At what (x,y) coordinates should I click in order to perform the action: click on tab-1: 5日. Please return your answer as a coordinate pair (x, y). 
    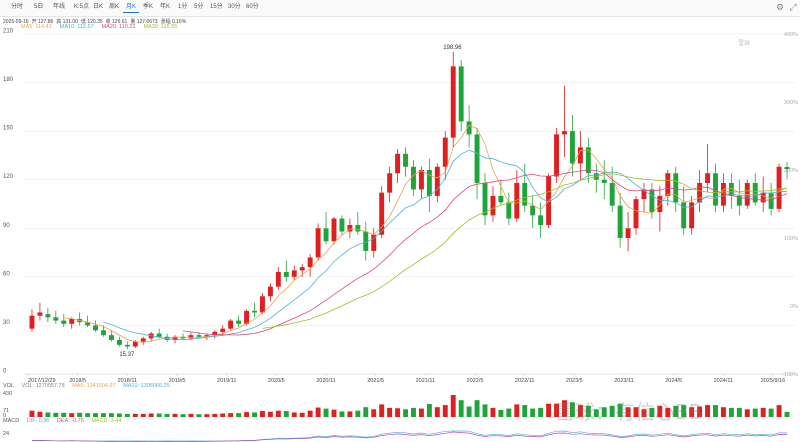
    Looking at the image, I should click on (39, 7).